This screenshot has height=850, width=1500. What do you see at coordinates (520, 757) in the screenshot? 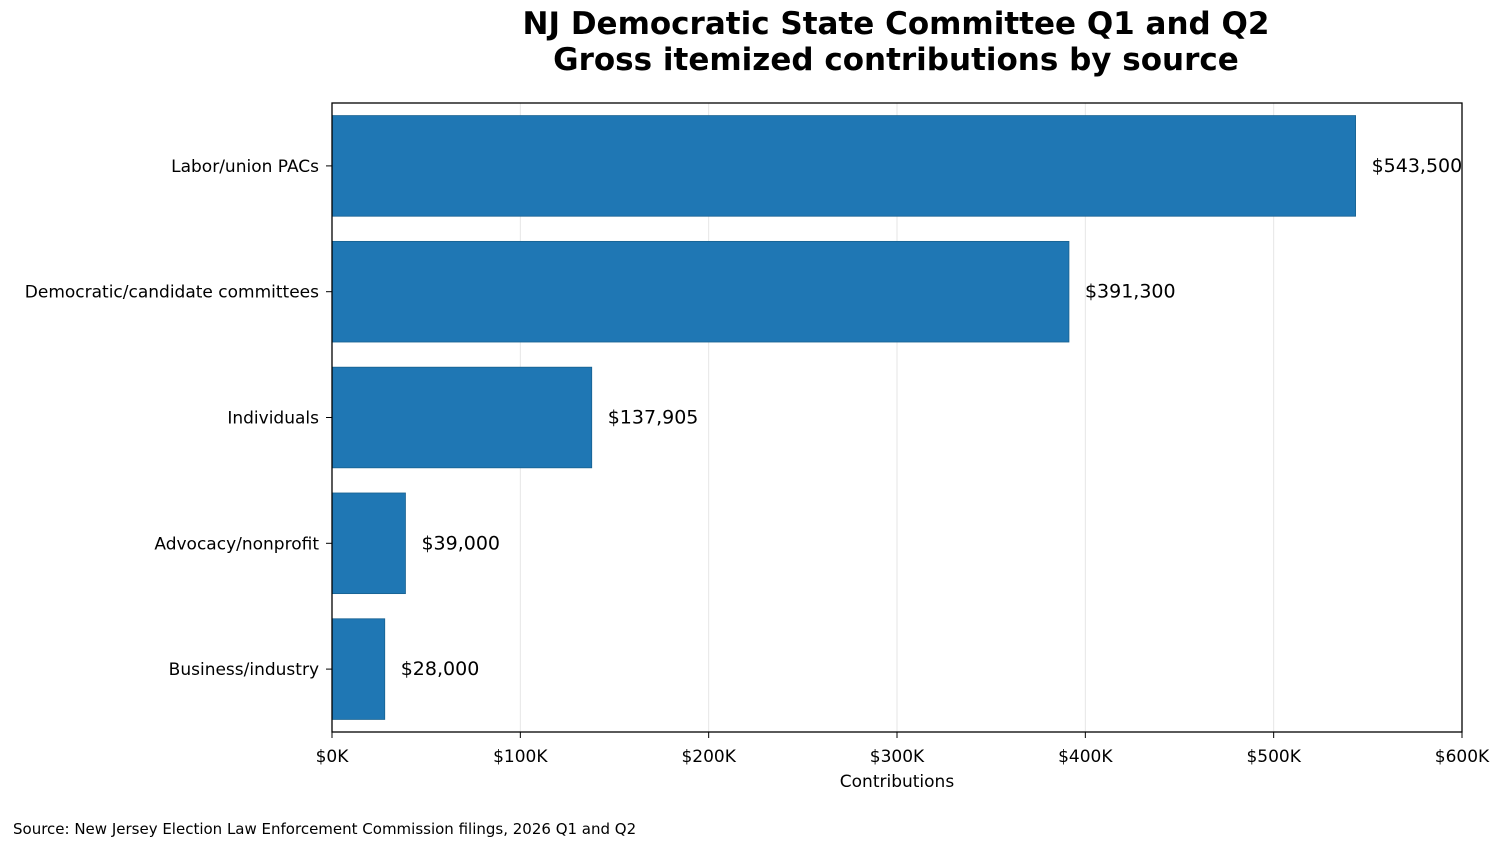
I see `x-tick-label: $100K` at bounding box center [520, 757].